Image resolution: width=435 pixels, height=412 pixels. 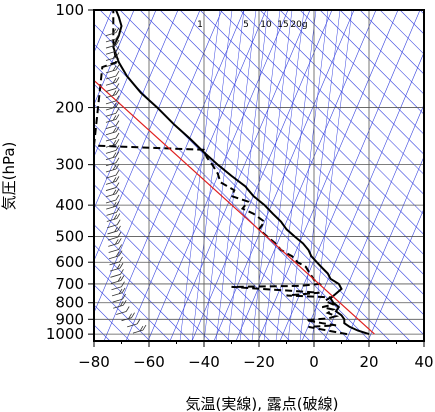 I want to click on mixing-ratio-label: 20g, so click(x=298, y=25).